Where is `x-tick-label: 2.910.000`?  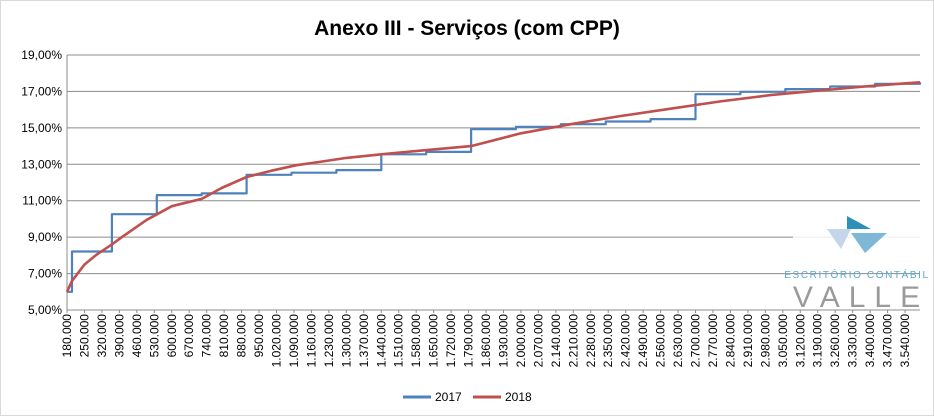
x-tick-label: 2.910.000 is located at coordinates (748, 341).